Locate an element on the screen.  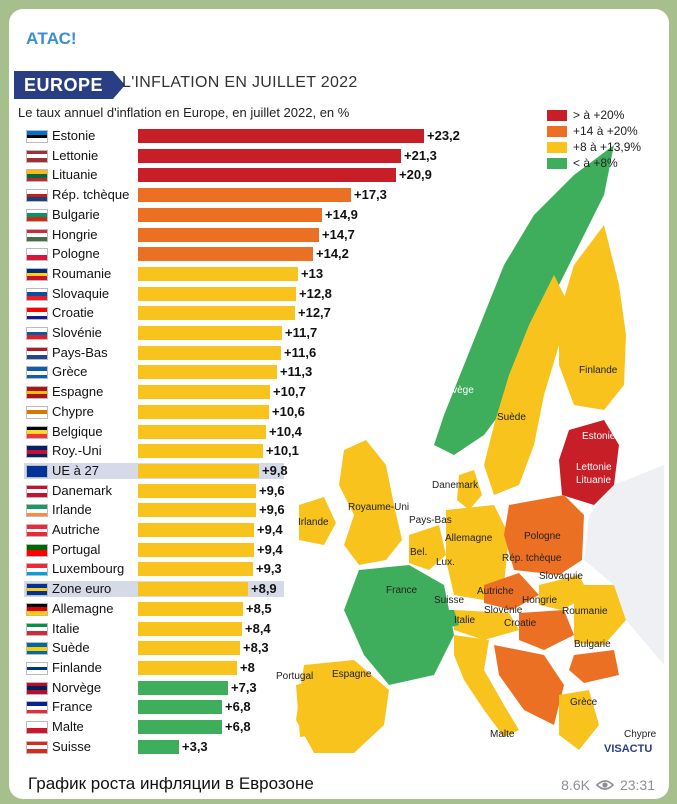
bar-row: Slovaquie +12,8 is located at coordinates (173, 294).